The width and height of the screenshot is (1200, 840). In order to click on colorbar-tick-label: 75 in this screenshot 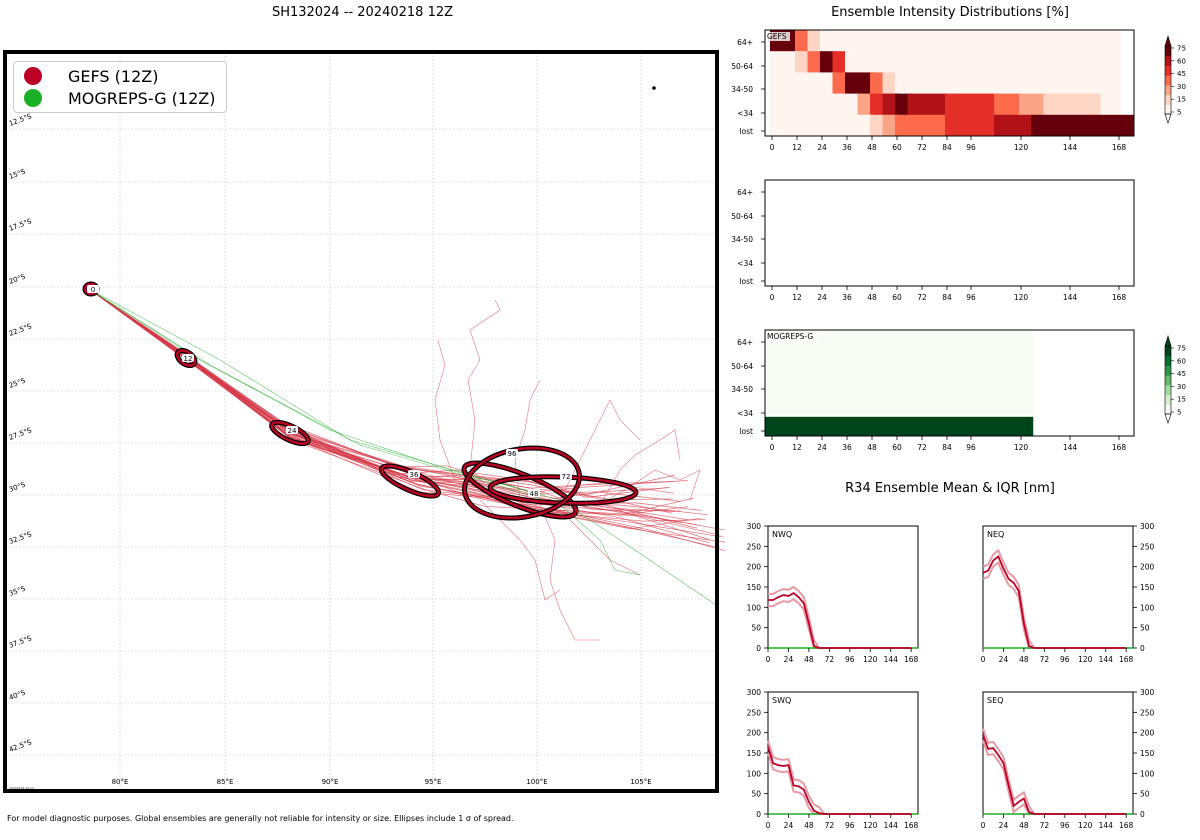, I will do `click(1181, 49)`.